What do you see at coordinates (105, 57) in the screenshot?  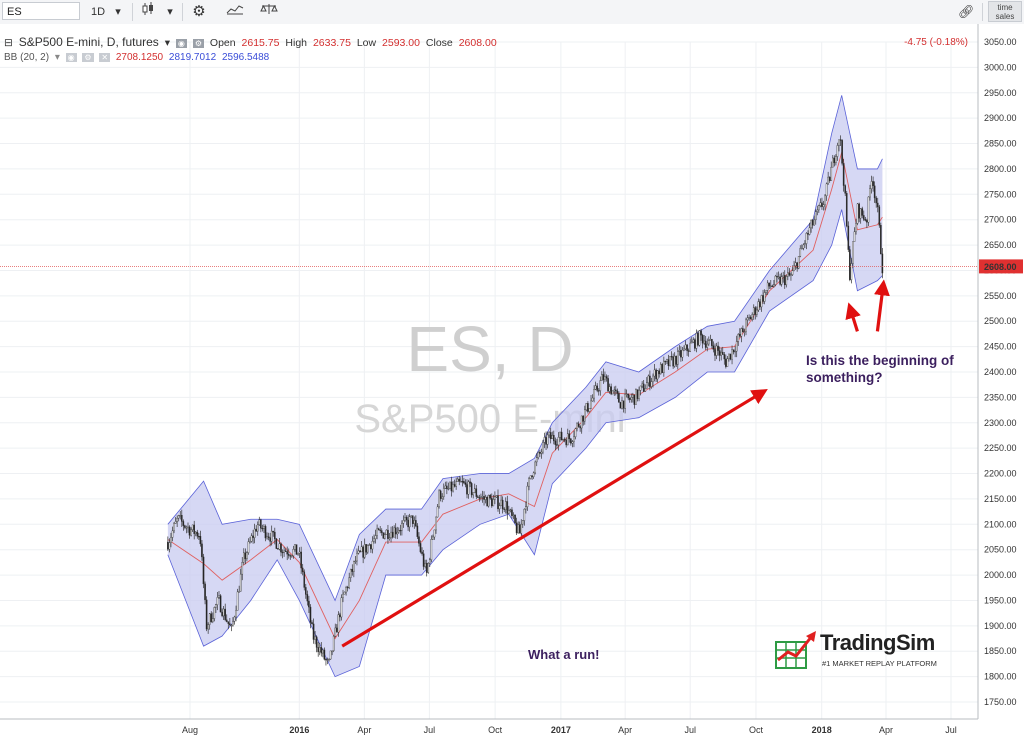 I see `close-icon: ✕` at bounding box center [105, 57].